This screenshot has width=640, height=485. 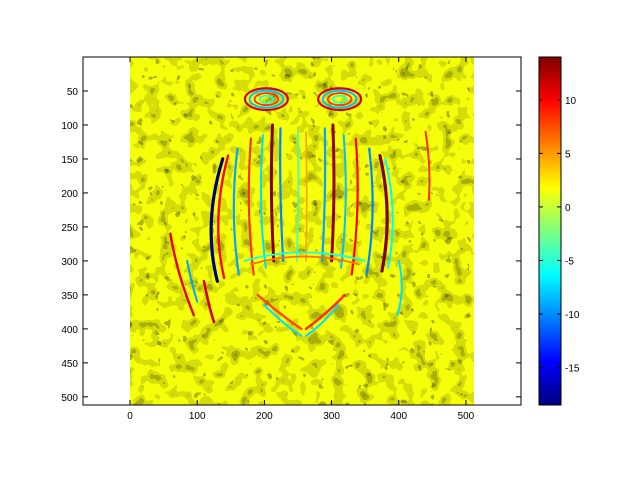 What do you see at coordinates (223, 217) in the screenshot?
I see `left-outer-red-ridge` at bounding box center [223, 217].